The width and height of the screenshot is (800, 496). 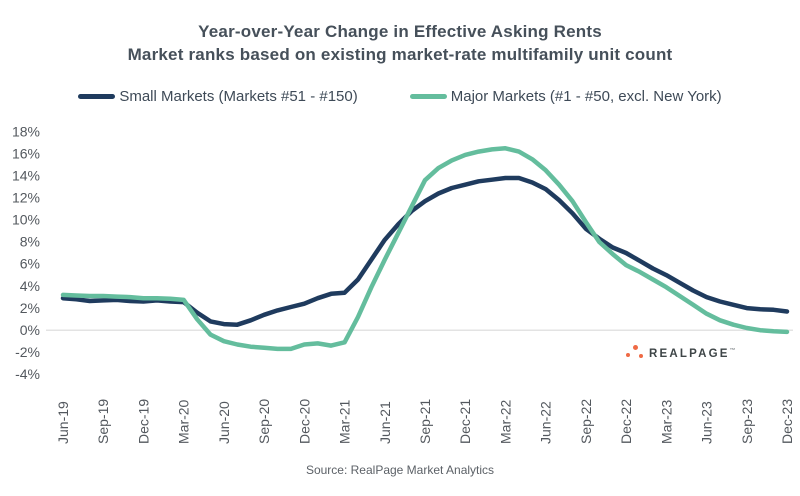 I want to click on realpage-logo: REALPAGE™, so click(x=679, y=354).